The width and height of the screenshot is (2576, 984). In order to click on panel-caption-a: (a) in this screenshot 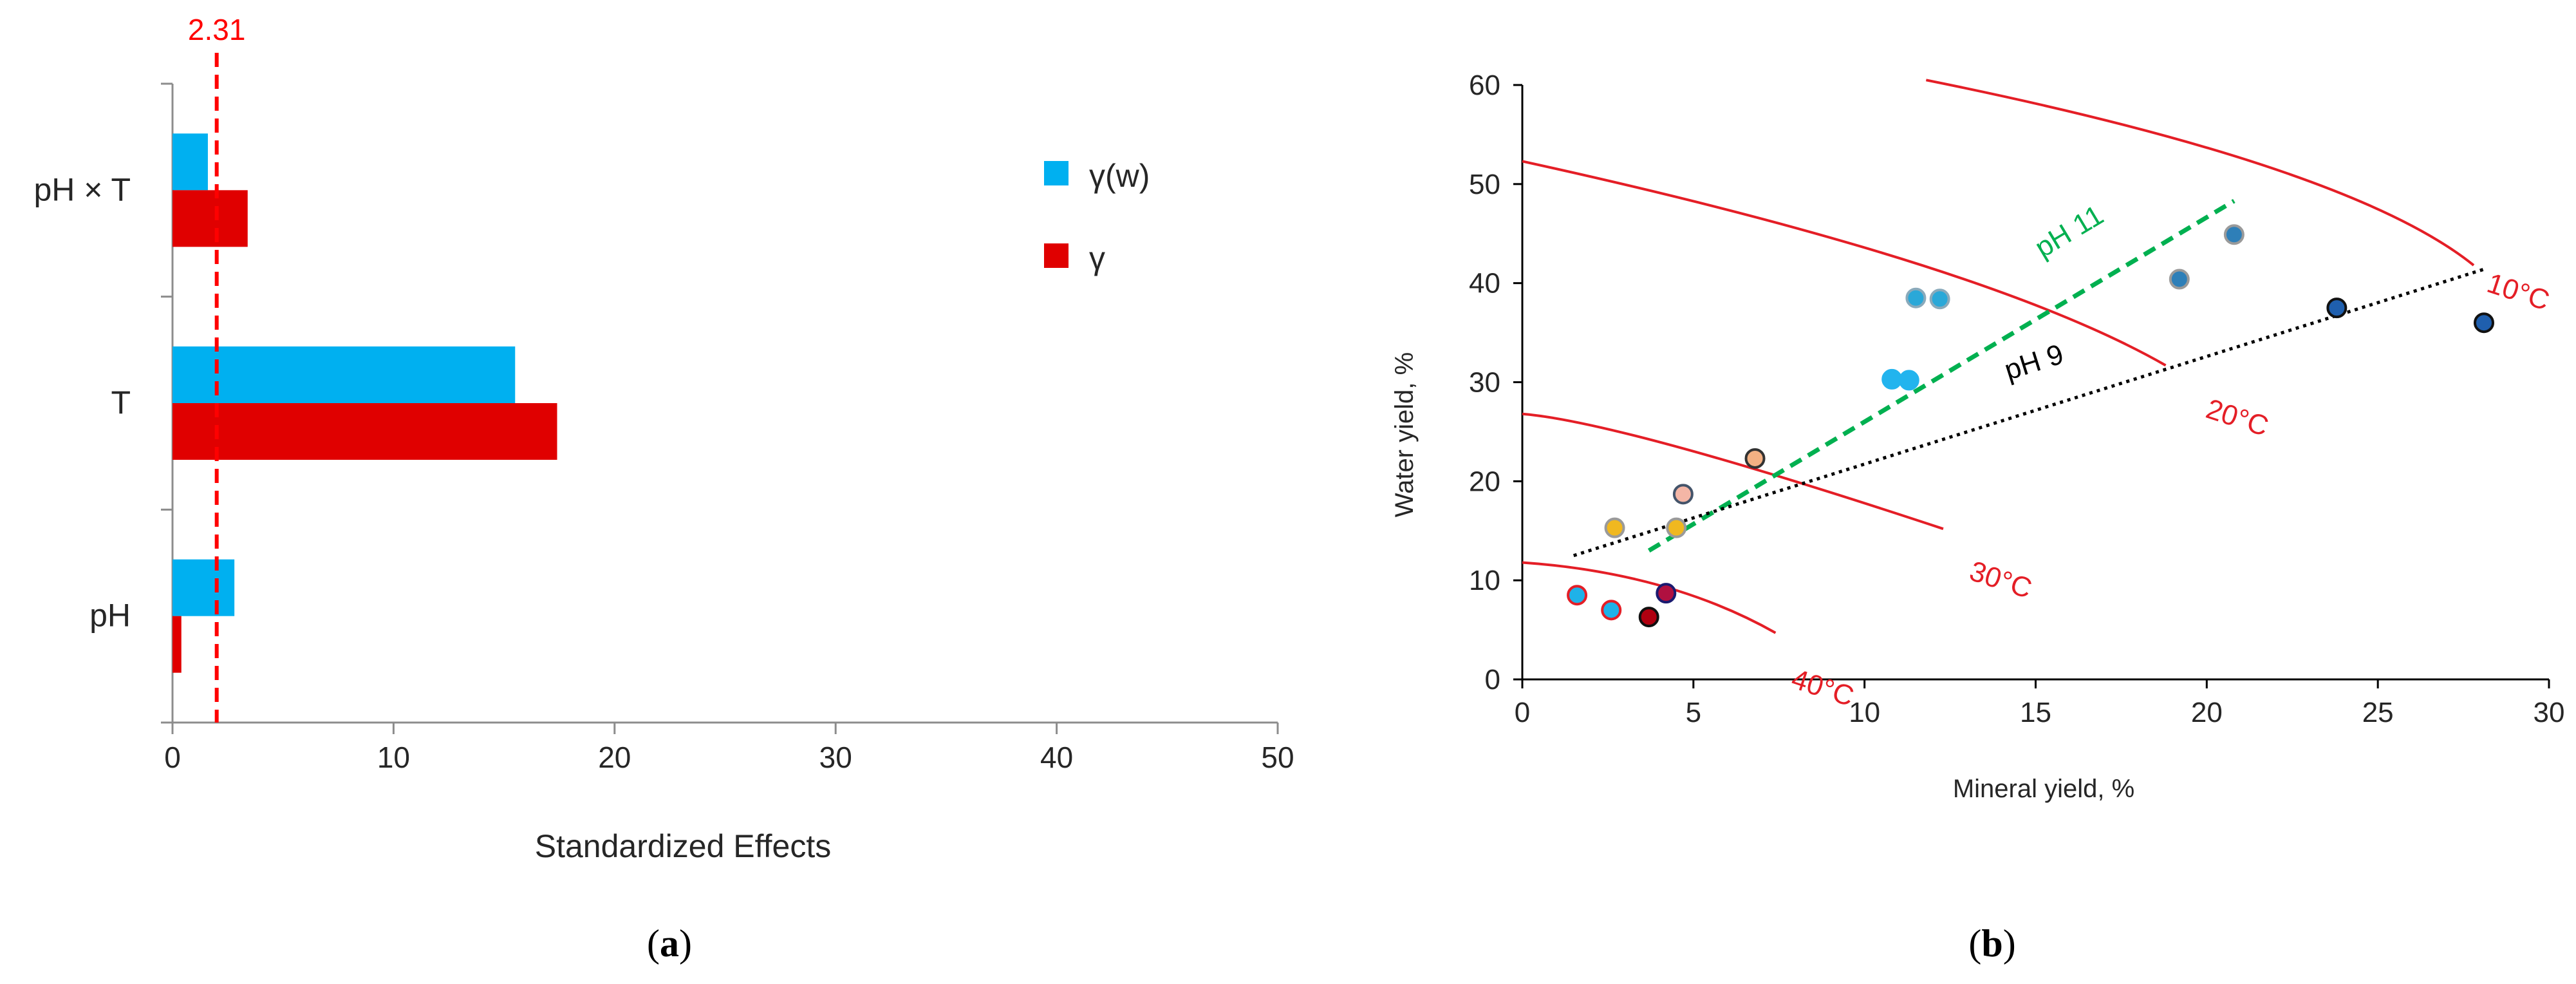, I will do `click(670, 943)`.